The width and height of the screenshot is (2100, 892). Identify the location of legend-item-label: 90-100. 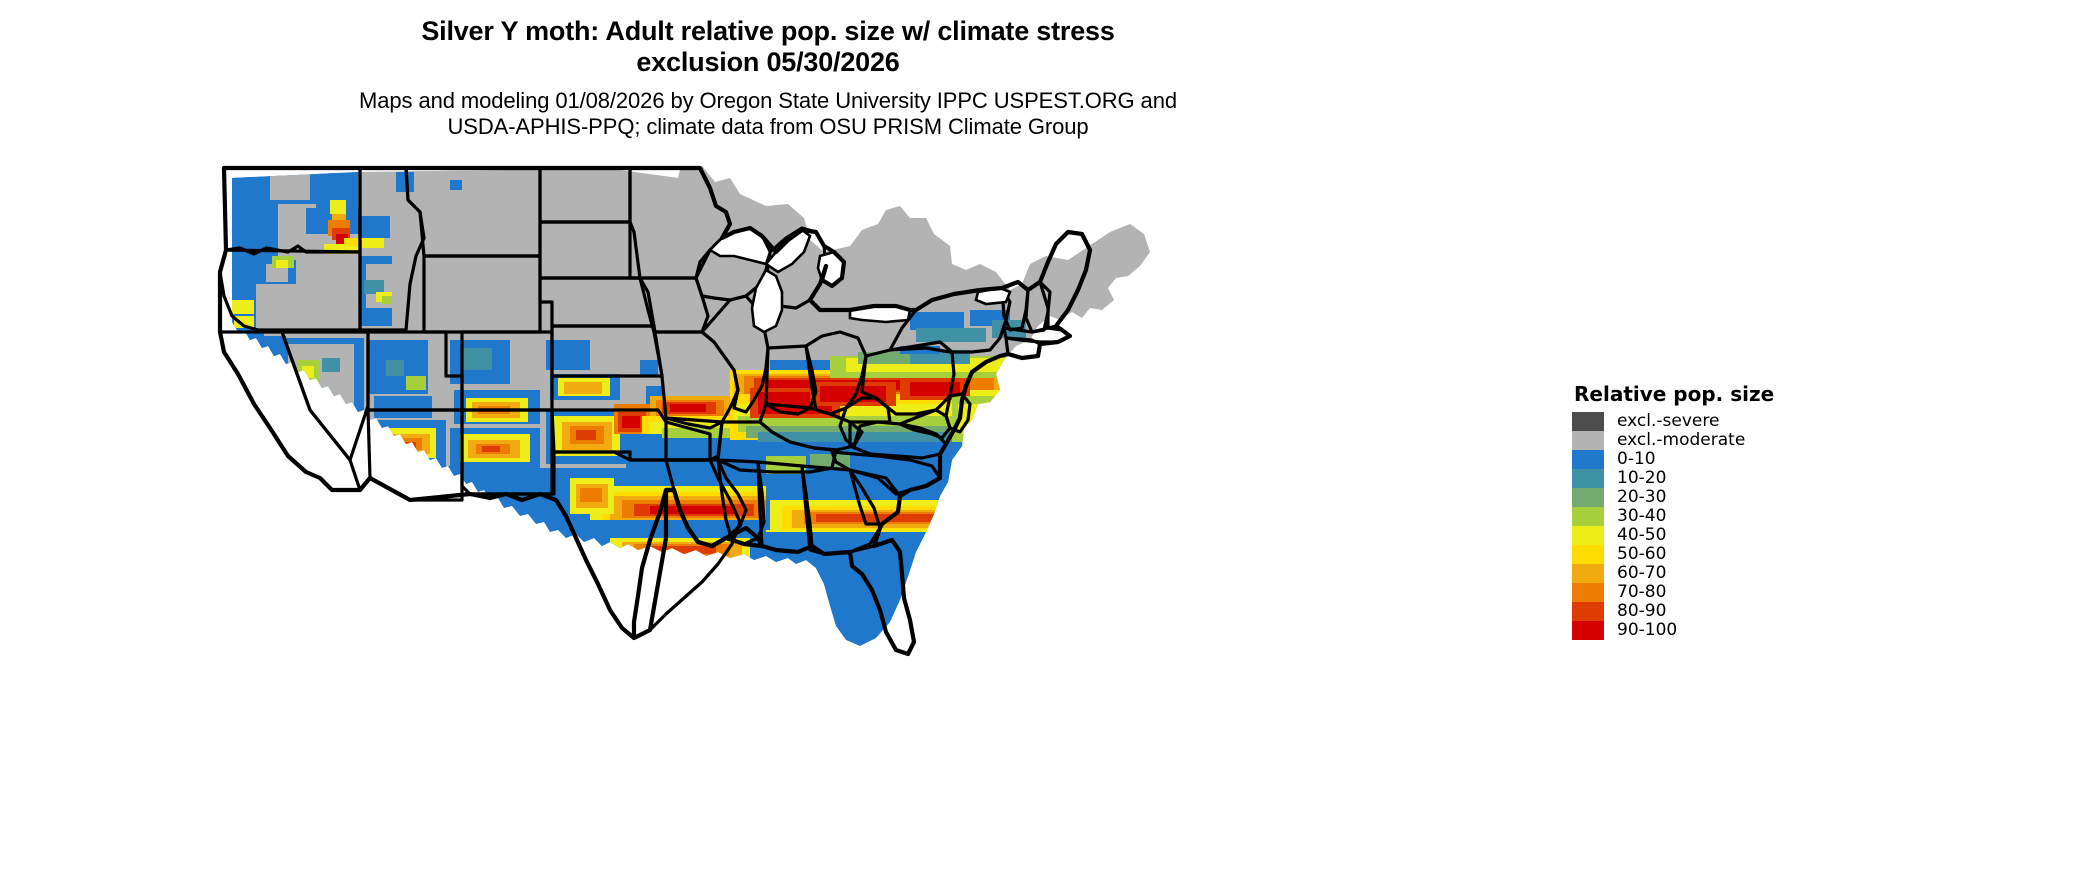
(1647, 630).